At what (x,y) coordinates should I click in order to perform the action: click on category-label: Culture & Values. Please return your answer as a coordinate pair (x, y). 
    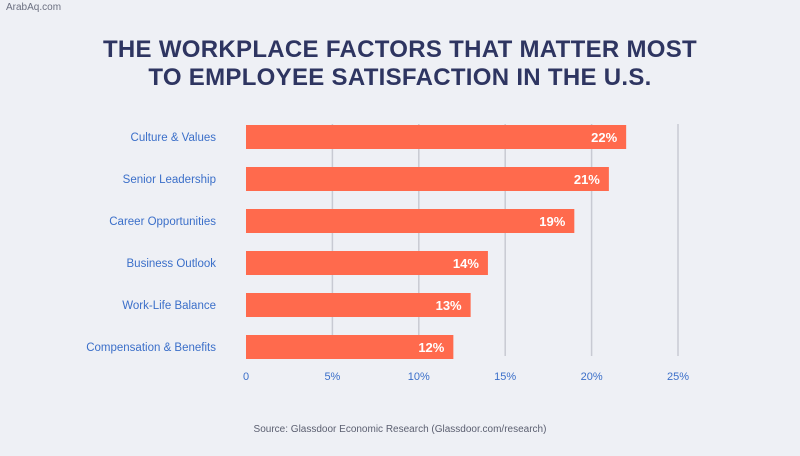
    Looking at the image, I should click on (174, 138).